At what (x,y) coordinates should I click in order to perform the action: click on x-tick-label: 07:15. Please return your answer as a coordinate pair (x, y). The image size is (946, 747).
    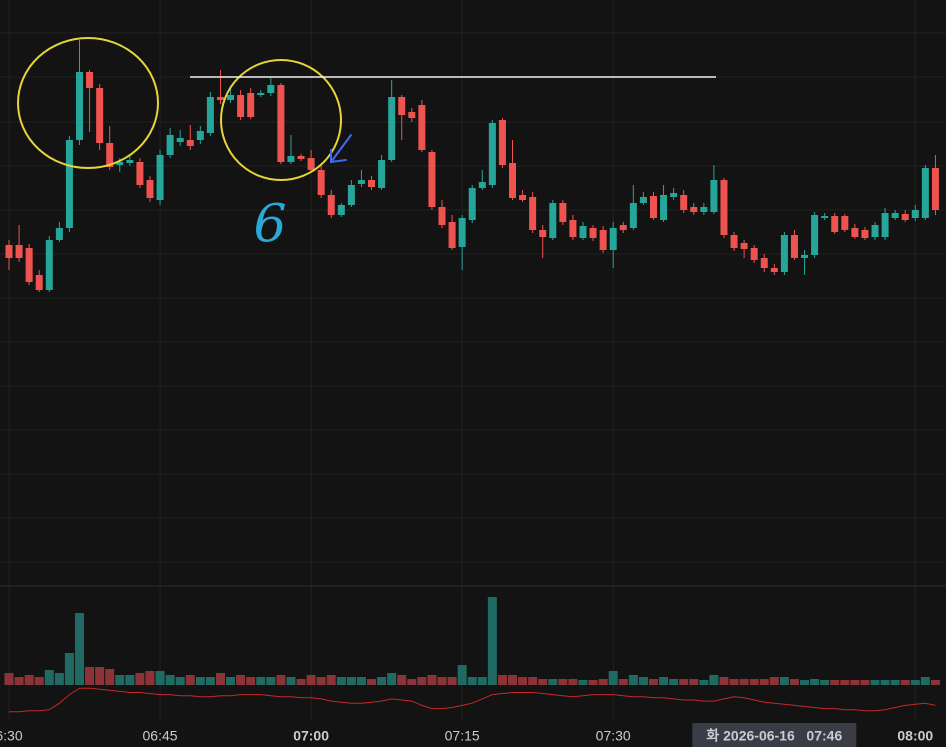
    Looking at the image, I should click on (462, 736).